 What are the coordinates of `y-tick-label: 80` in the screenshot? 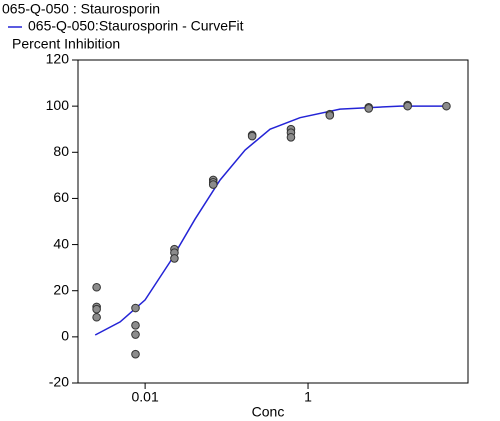 It's located at (61, 151).